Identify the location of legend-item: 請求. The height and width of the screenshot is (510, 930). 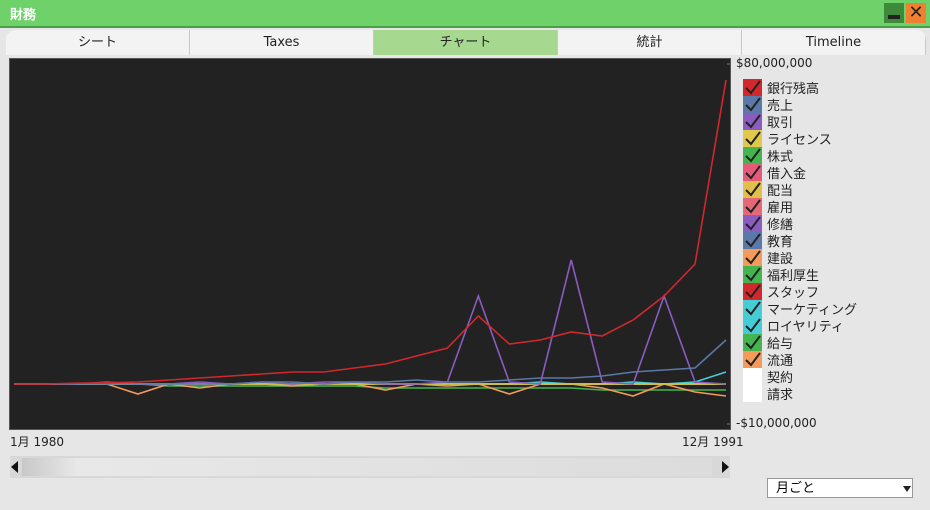
(768, 394).